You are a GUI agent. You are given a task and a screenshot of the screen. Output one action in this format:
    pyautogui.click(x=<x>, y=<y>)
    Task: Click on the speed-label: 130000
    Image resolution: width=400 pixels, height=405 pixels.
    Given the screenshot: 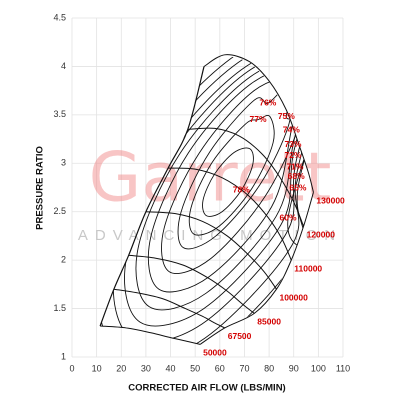 What is the action you would take?
    pyautogui.click(x=330, y=201)
    